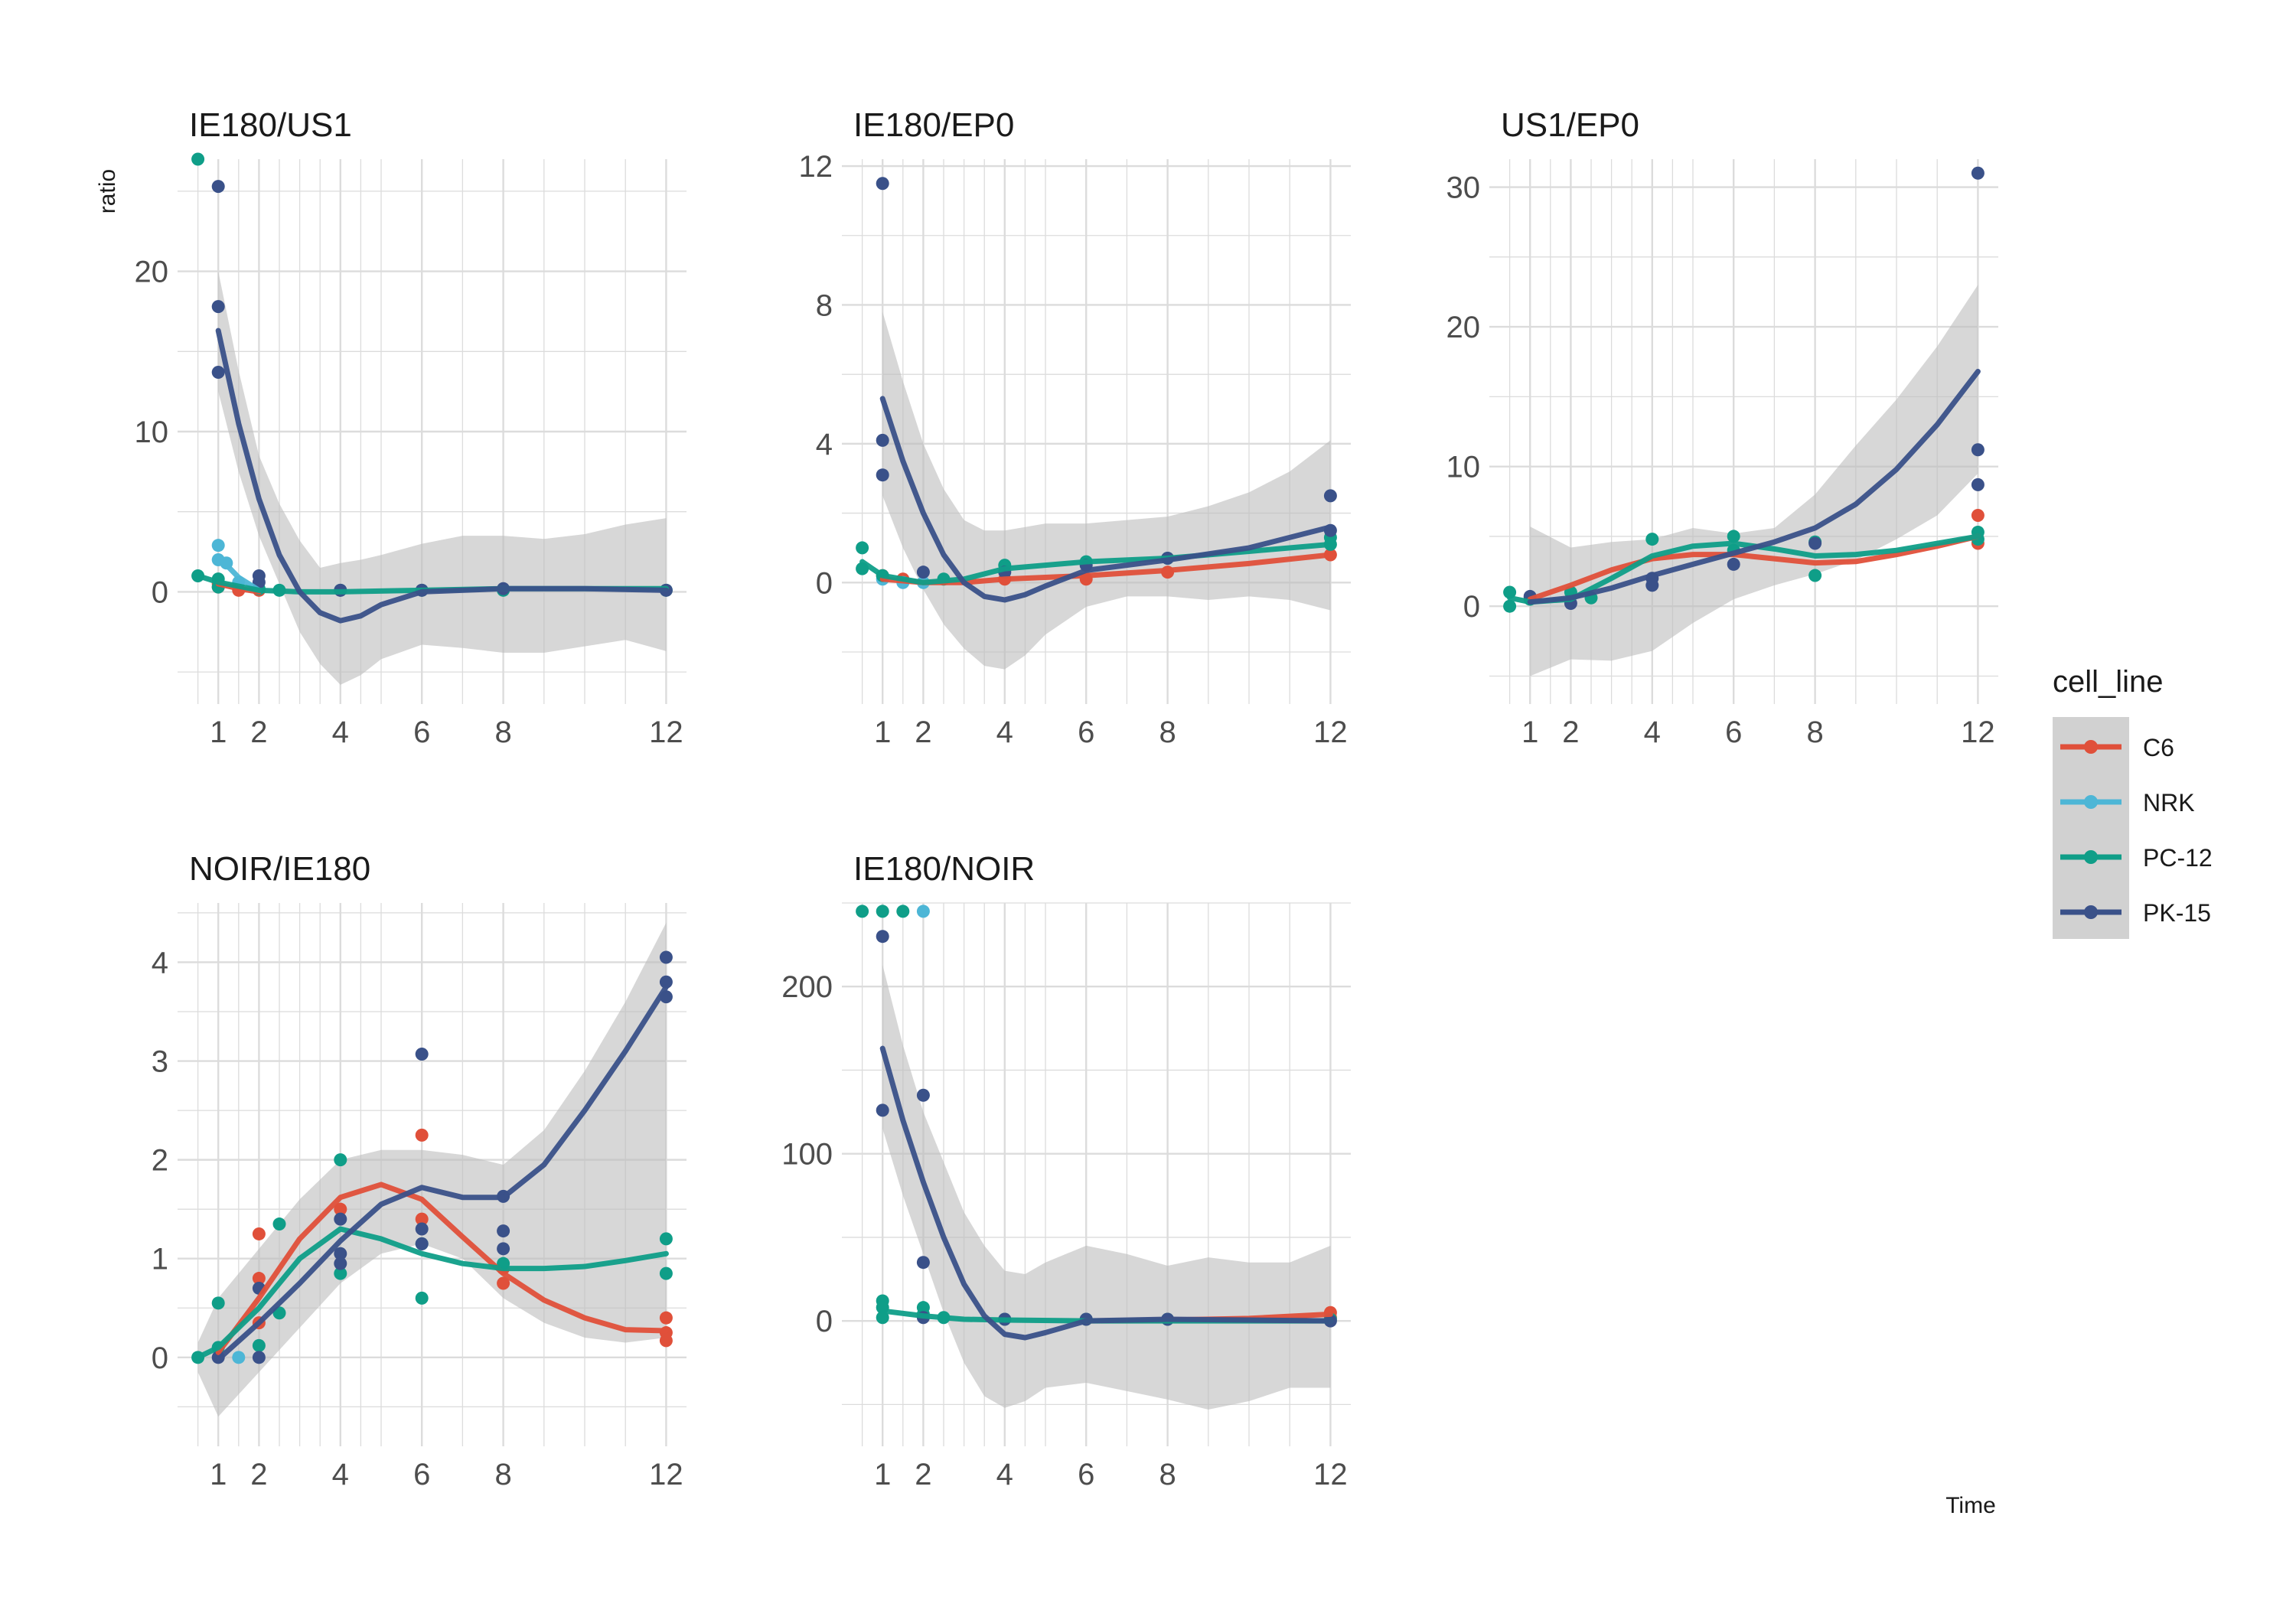  I want to click on legend-label-pk-15: PK-15, so click(2177, 913).